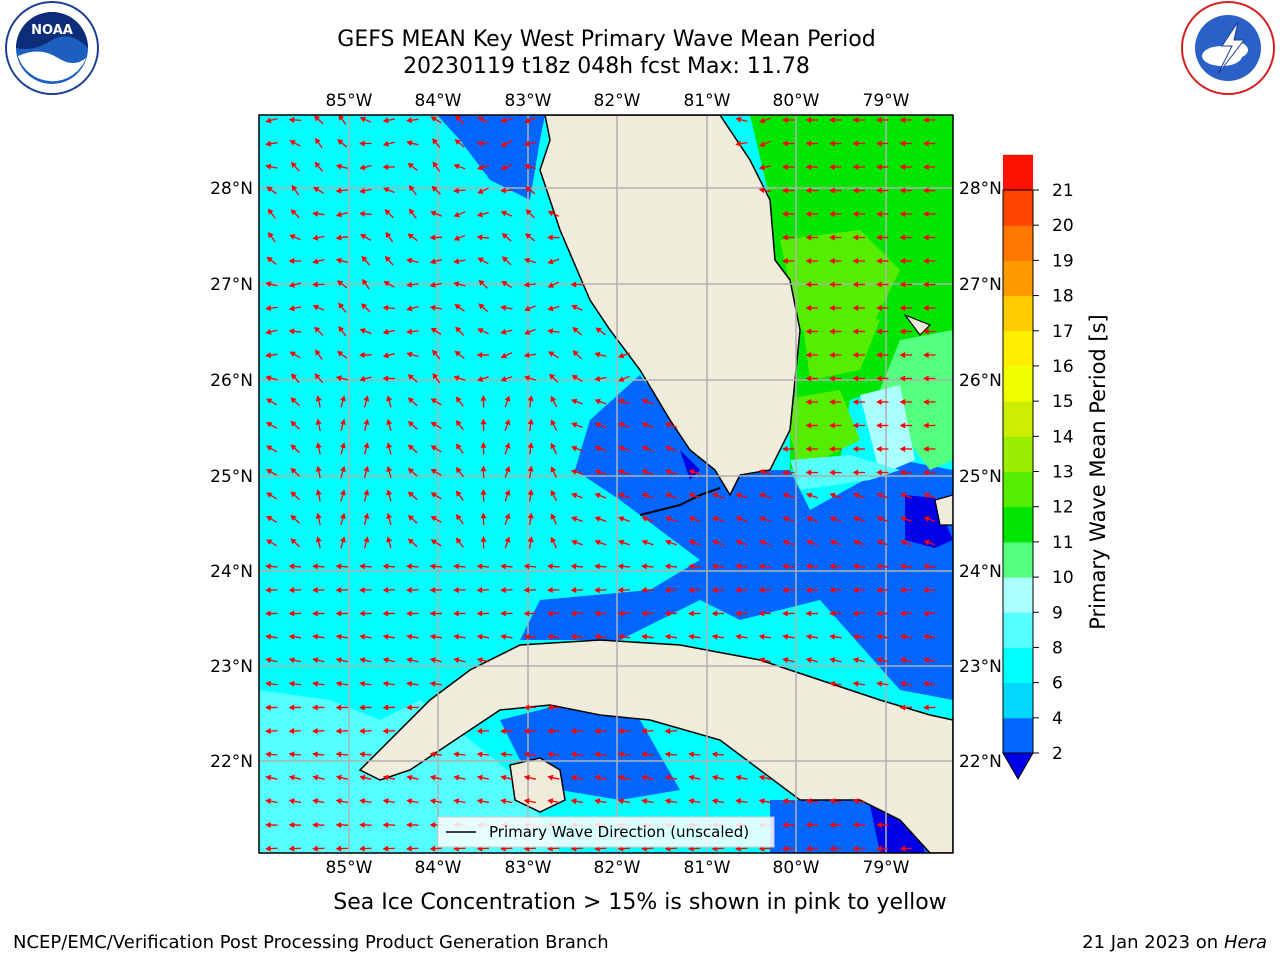 This screenshot has height=960, width=1280. What do you see at coordinates (1063, 473) in the screenshot?
I see `colorbar-tick-label: 13` at bounding box center [1063, 473].